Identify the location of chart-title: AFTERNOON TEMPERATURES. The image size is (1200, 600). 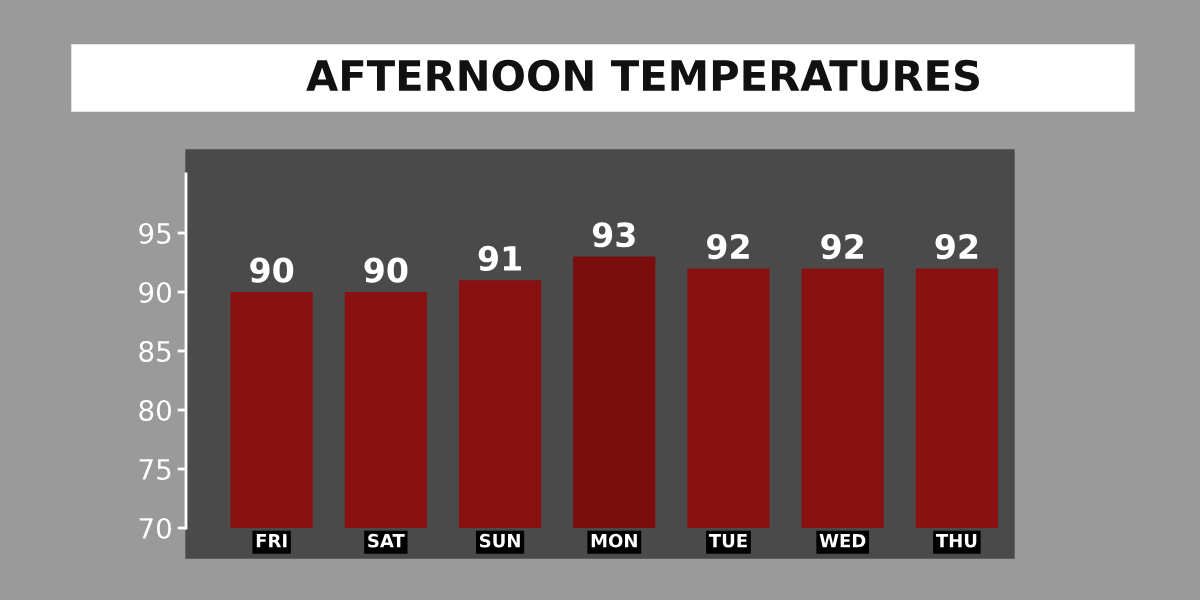
(642, 75).